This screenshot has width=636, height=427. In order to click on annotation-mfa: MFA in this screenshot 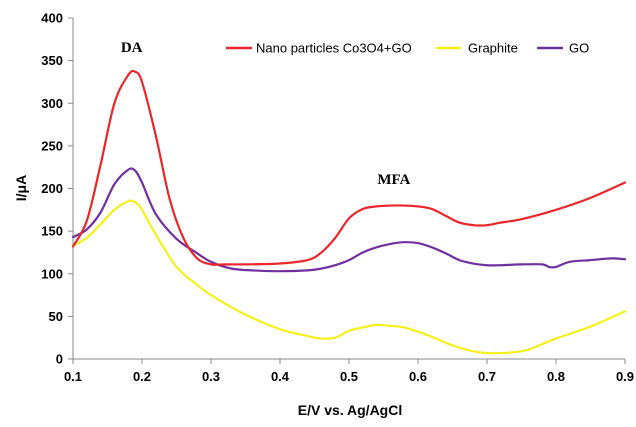, I will do `click(393, 180)`.